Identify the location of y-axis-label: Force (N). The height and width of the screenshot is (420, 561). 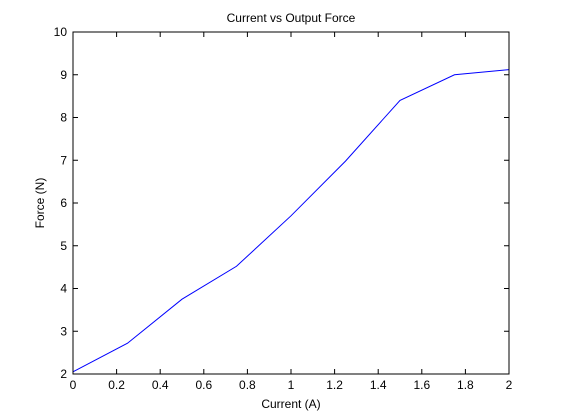
(40, 203).